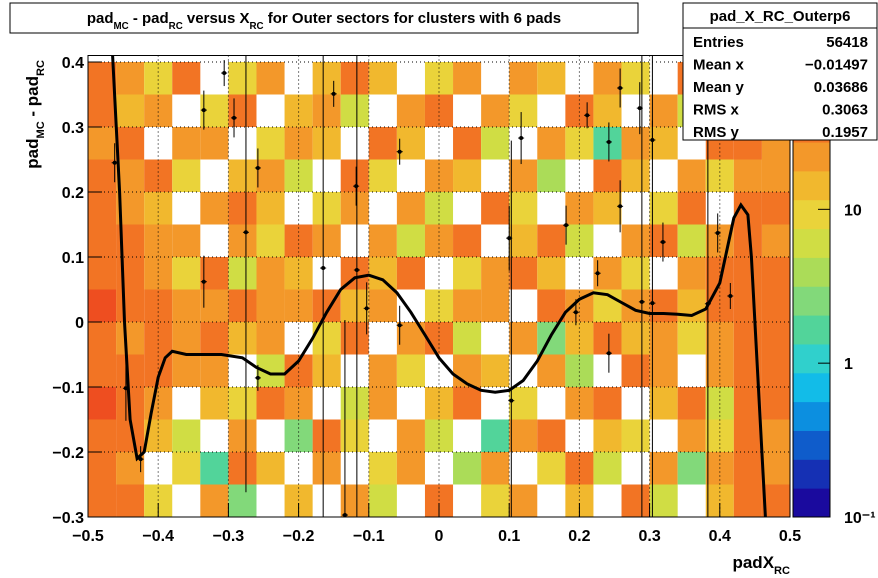  Describe the element at coordinates (149, 18) in the screenshot. I see `text-part: - pad` at that location.